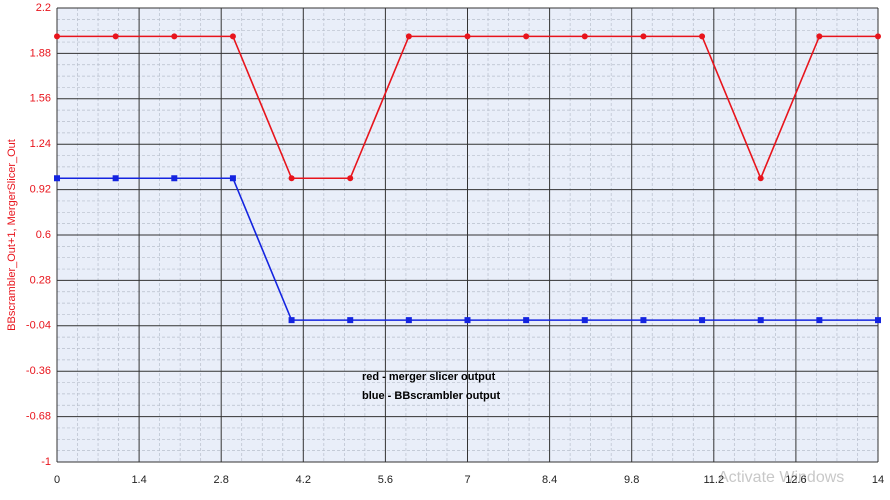  What do you see at coordinates (385, 480) in the screenshot?
I see `x-tick-label: 5.6` at bounding box center [385, 480].